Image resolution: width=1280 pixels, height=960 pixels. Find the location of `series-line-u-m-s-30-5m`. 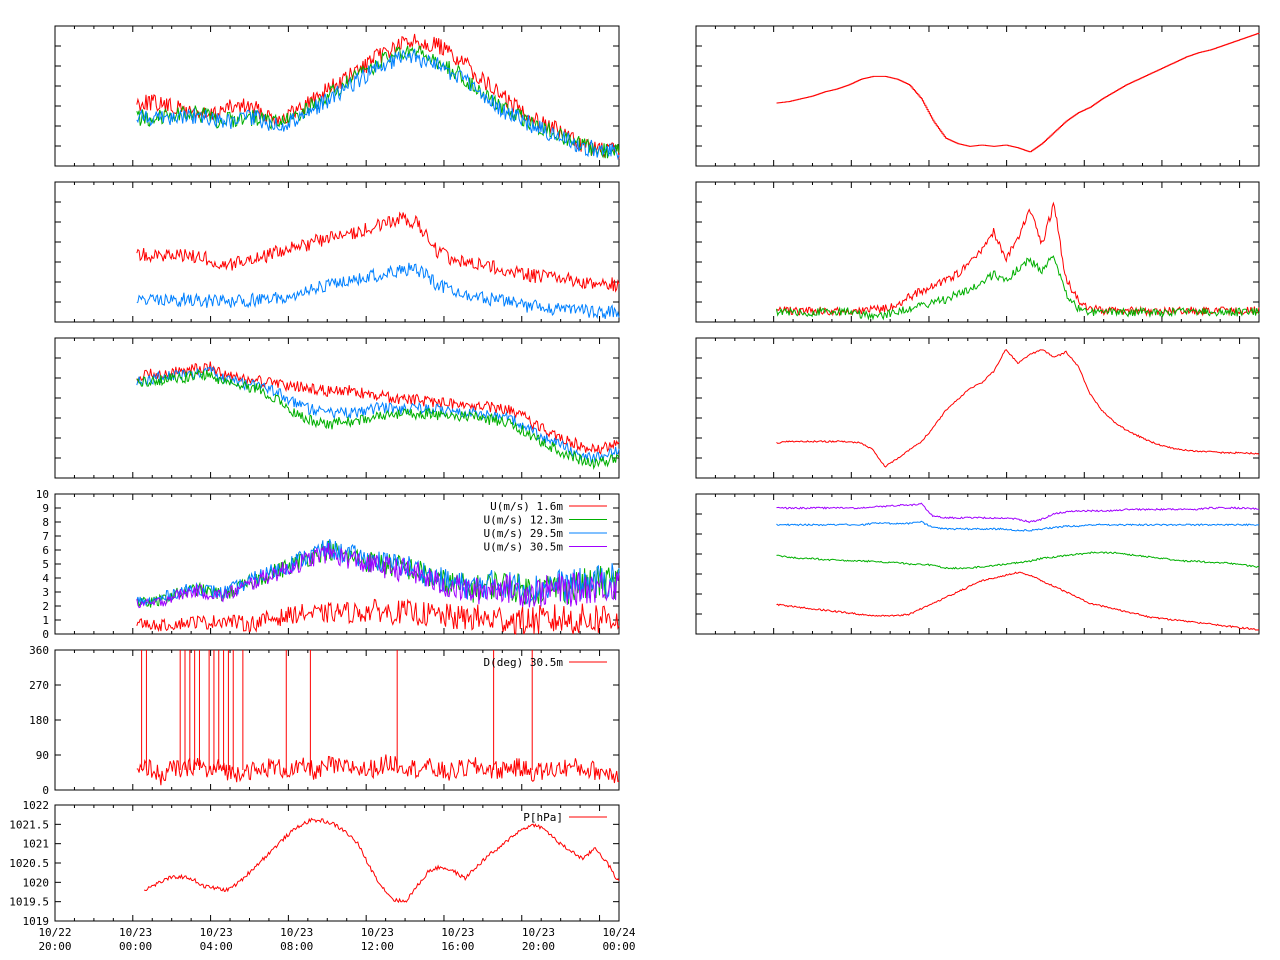

series-line-u-m-s-30-5m is located at coordinates (378, 576).